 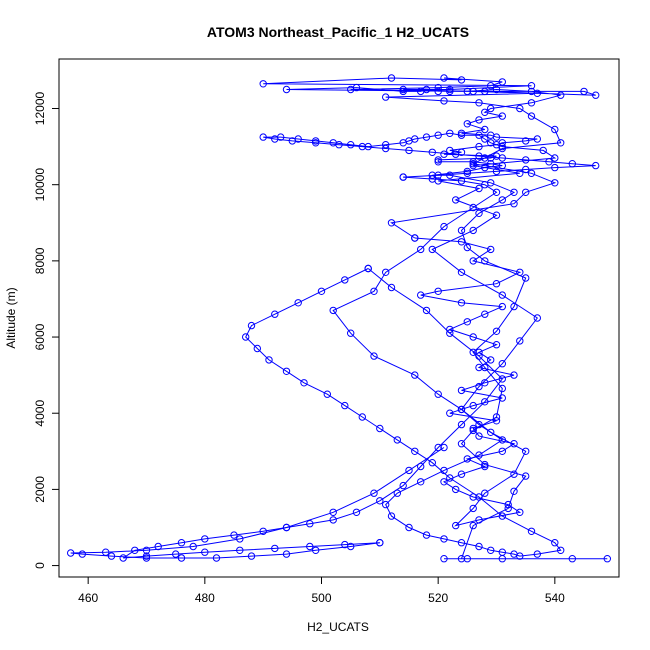 I want to click on y-axis-label: Altitude (m), so click(x=11, y=317).